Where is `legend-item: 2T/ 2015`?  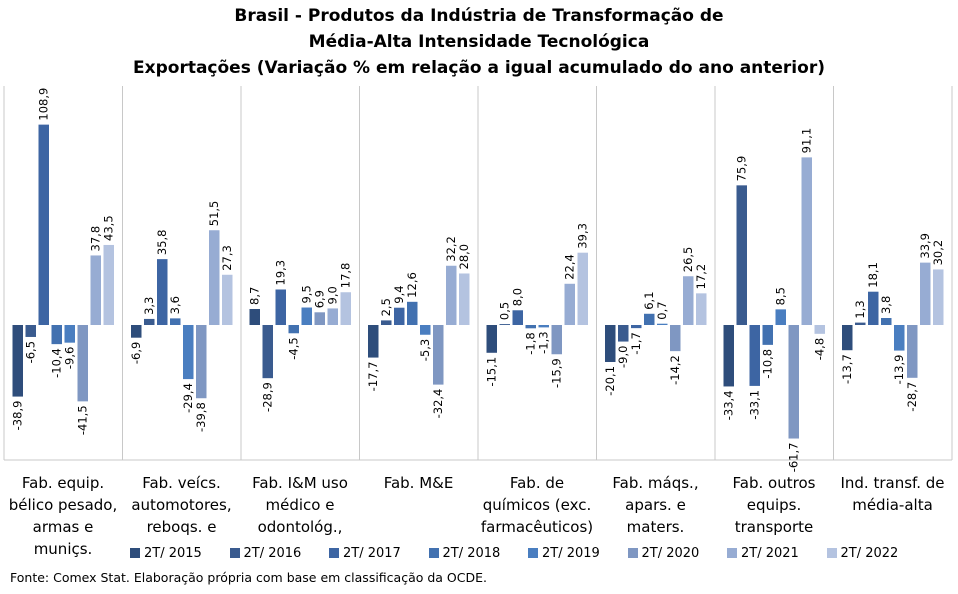
legend-item: 2T/ 2015 is located at coordinates (166, 553).